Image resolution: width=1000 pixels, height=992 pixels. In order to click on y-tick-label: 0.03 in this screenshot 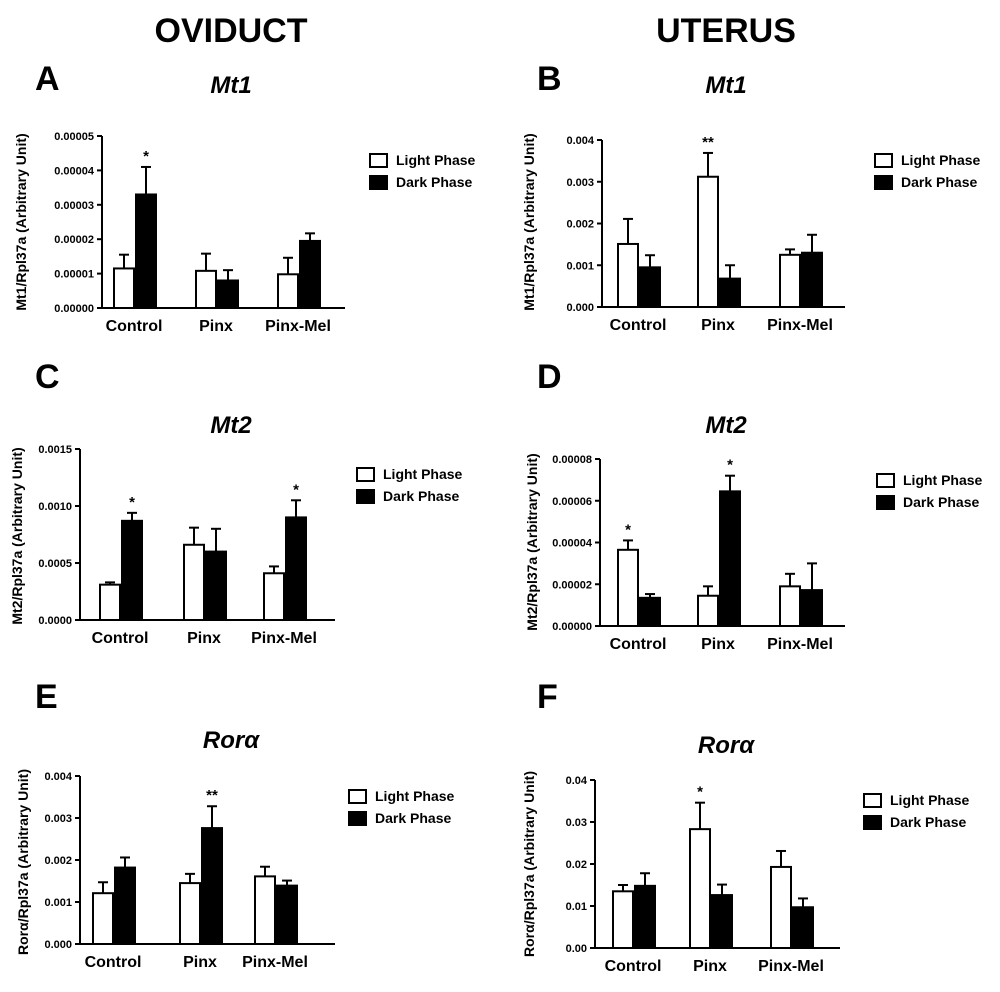, I will do `click(576, 823)`.